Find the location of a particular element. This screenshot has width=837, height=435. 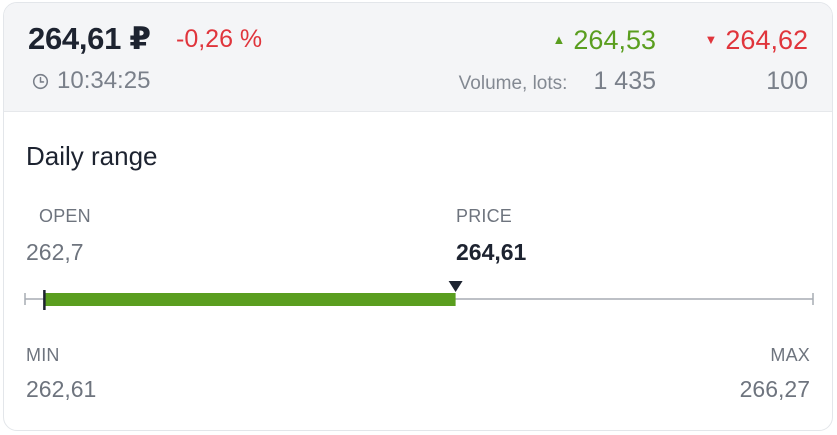

bid-volume: Volume, lots: 1 435 is located at coordinates (557, 81).